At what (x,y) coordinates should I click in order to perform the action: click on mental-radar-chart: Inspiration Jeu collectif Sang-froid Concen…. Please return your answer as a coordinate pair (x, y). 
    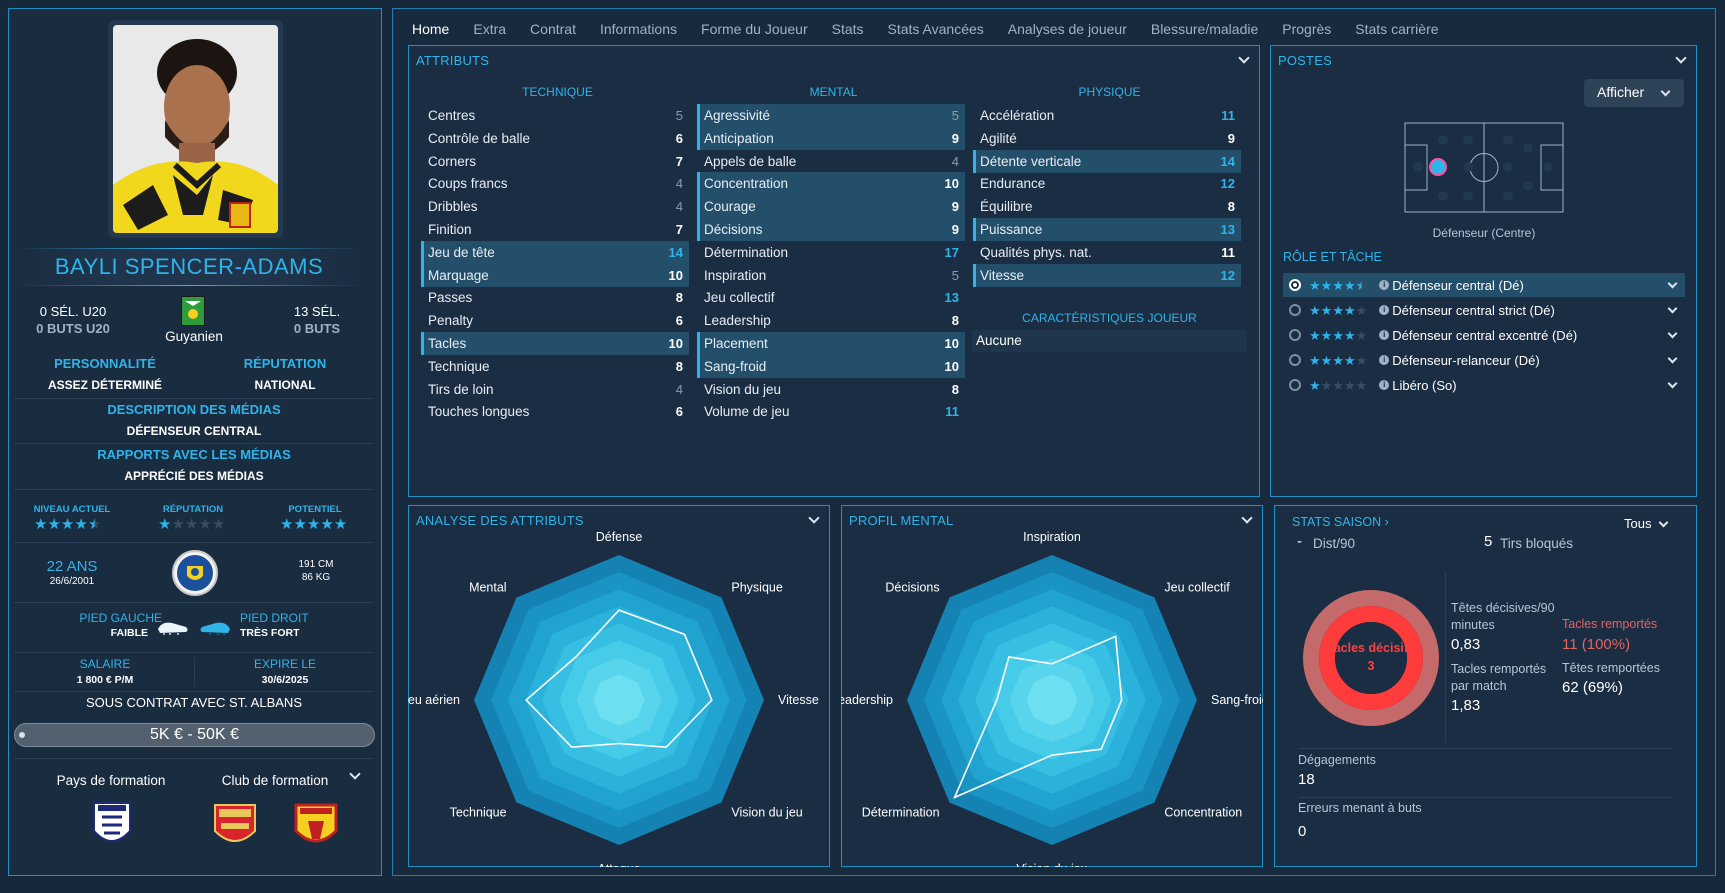
    Looking at the image, I should click on (1052, 698).